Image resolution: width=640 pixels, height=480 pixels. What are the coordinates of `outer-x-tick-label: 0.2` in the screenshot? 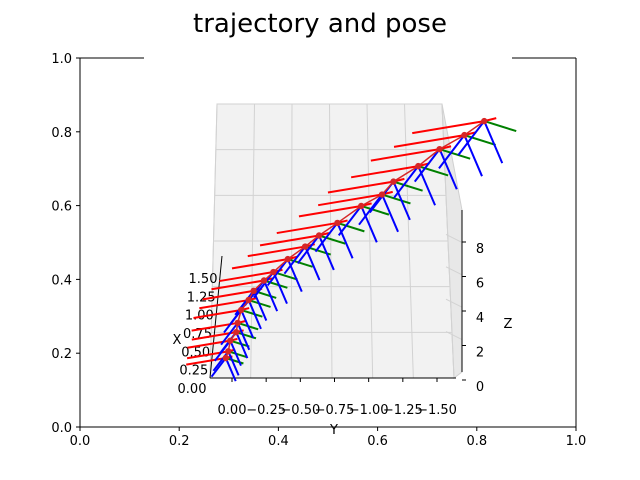 It's located at (179, 441).